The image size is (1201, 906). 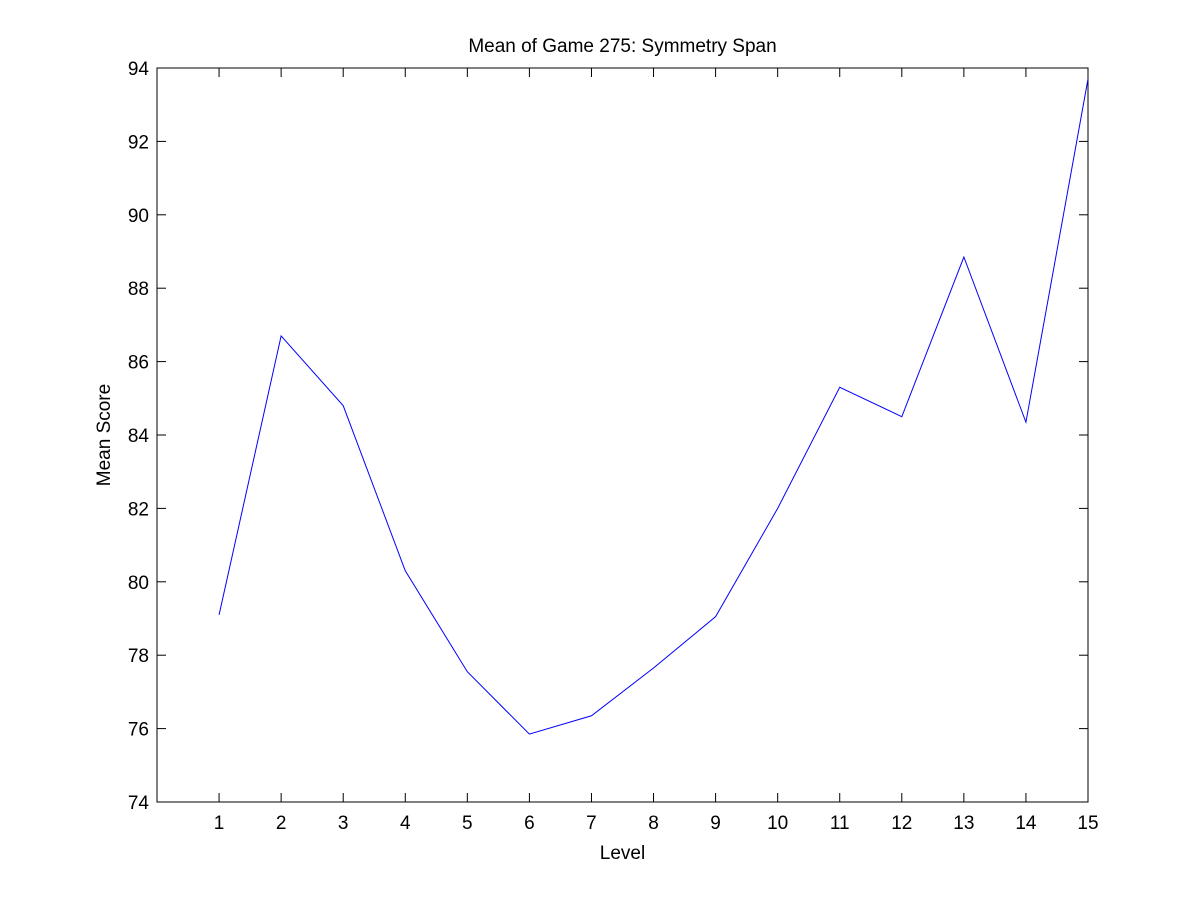 I want to click on y-tick-label: 90, so click(x=138, y=216).